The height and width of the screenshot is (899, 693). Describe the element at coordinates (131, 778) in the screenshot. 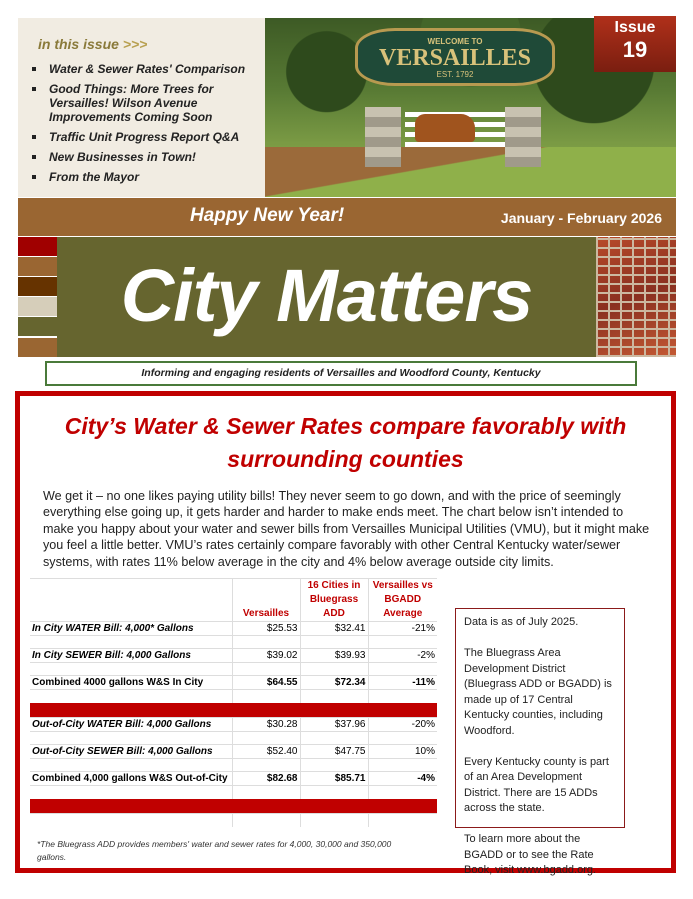

I see `table-cell: Combined 4,000 gallons W&S Out-of-City` at that location.